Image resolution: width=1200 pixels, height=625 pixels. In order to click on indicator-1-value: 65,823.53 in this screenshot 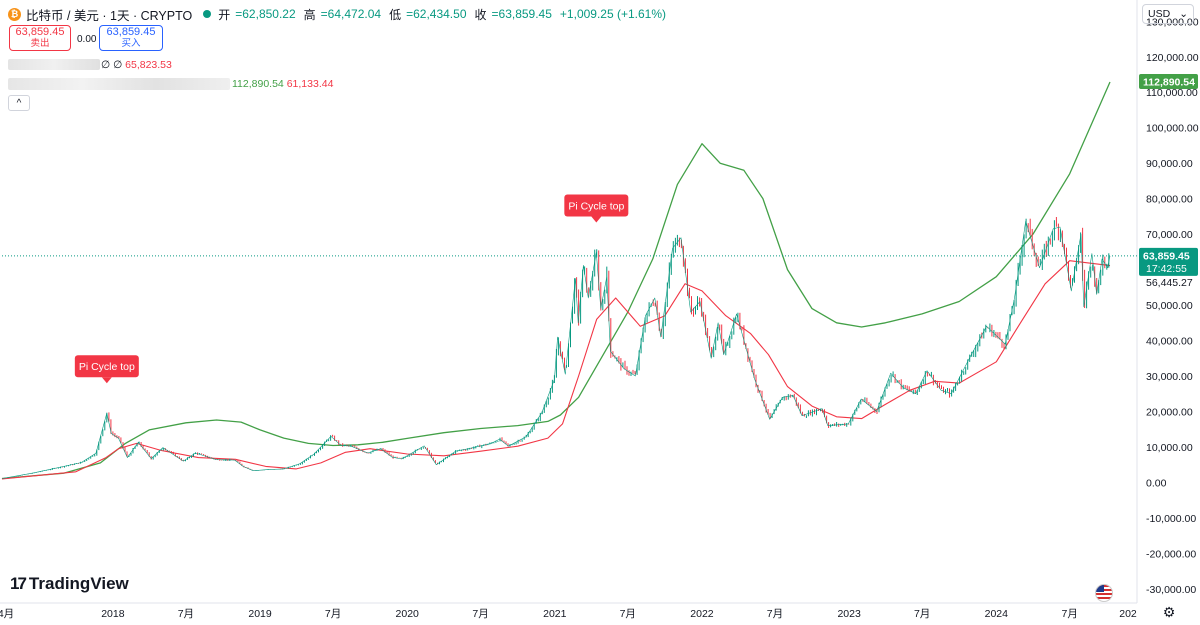, I will do `click(148, 65)`.